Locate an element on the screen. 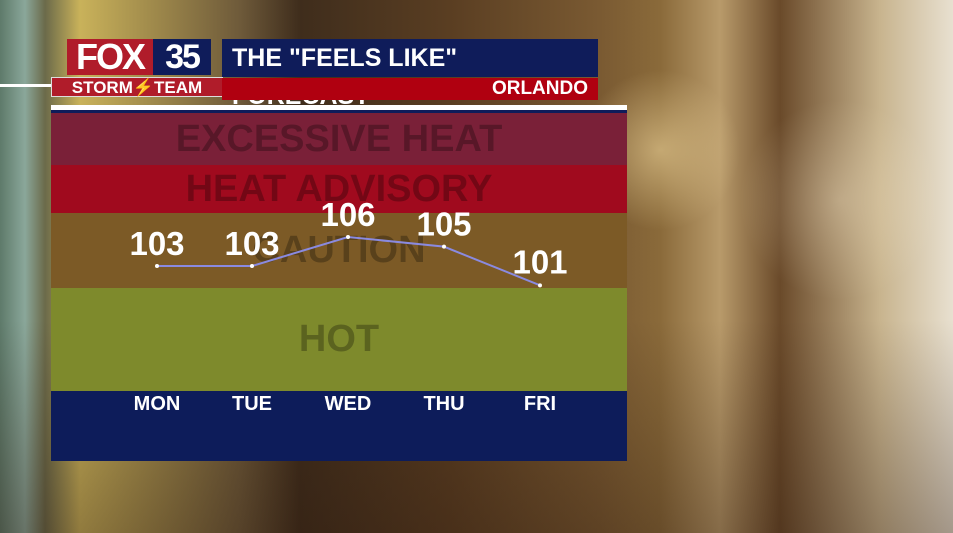 The width and height of the screenshot is (953, 533). series-line is located at coordinates (349, 261).